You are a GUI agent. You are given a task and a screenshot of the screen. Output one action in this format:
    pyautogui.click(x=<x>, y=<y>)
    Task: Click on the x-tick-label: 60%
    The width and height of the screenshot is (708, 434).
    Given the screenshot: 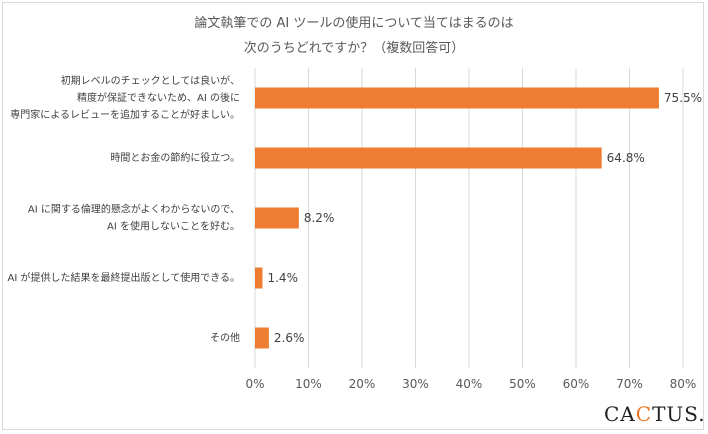 What is the action you would take?
    pyautogui.click(x=576, y=384)
    